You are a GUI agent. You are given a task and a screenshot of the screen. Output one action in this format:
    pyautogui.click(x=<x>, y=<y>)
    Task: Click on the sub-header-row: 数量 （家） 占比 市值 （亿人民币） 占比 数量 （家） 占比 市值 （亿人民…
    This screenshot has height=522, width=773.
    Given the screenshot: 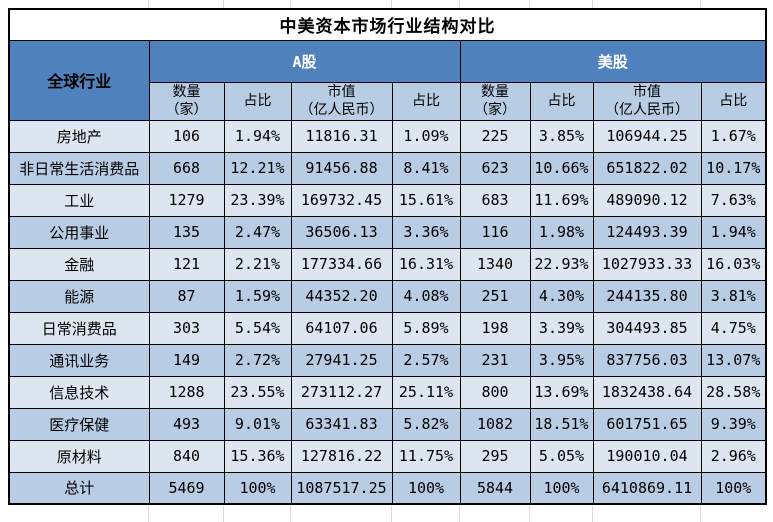 What is the action you would take?
    pyautogui.click(x=388, y=101)
    